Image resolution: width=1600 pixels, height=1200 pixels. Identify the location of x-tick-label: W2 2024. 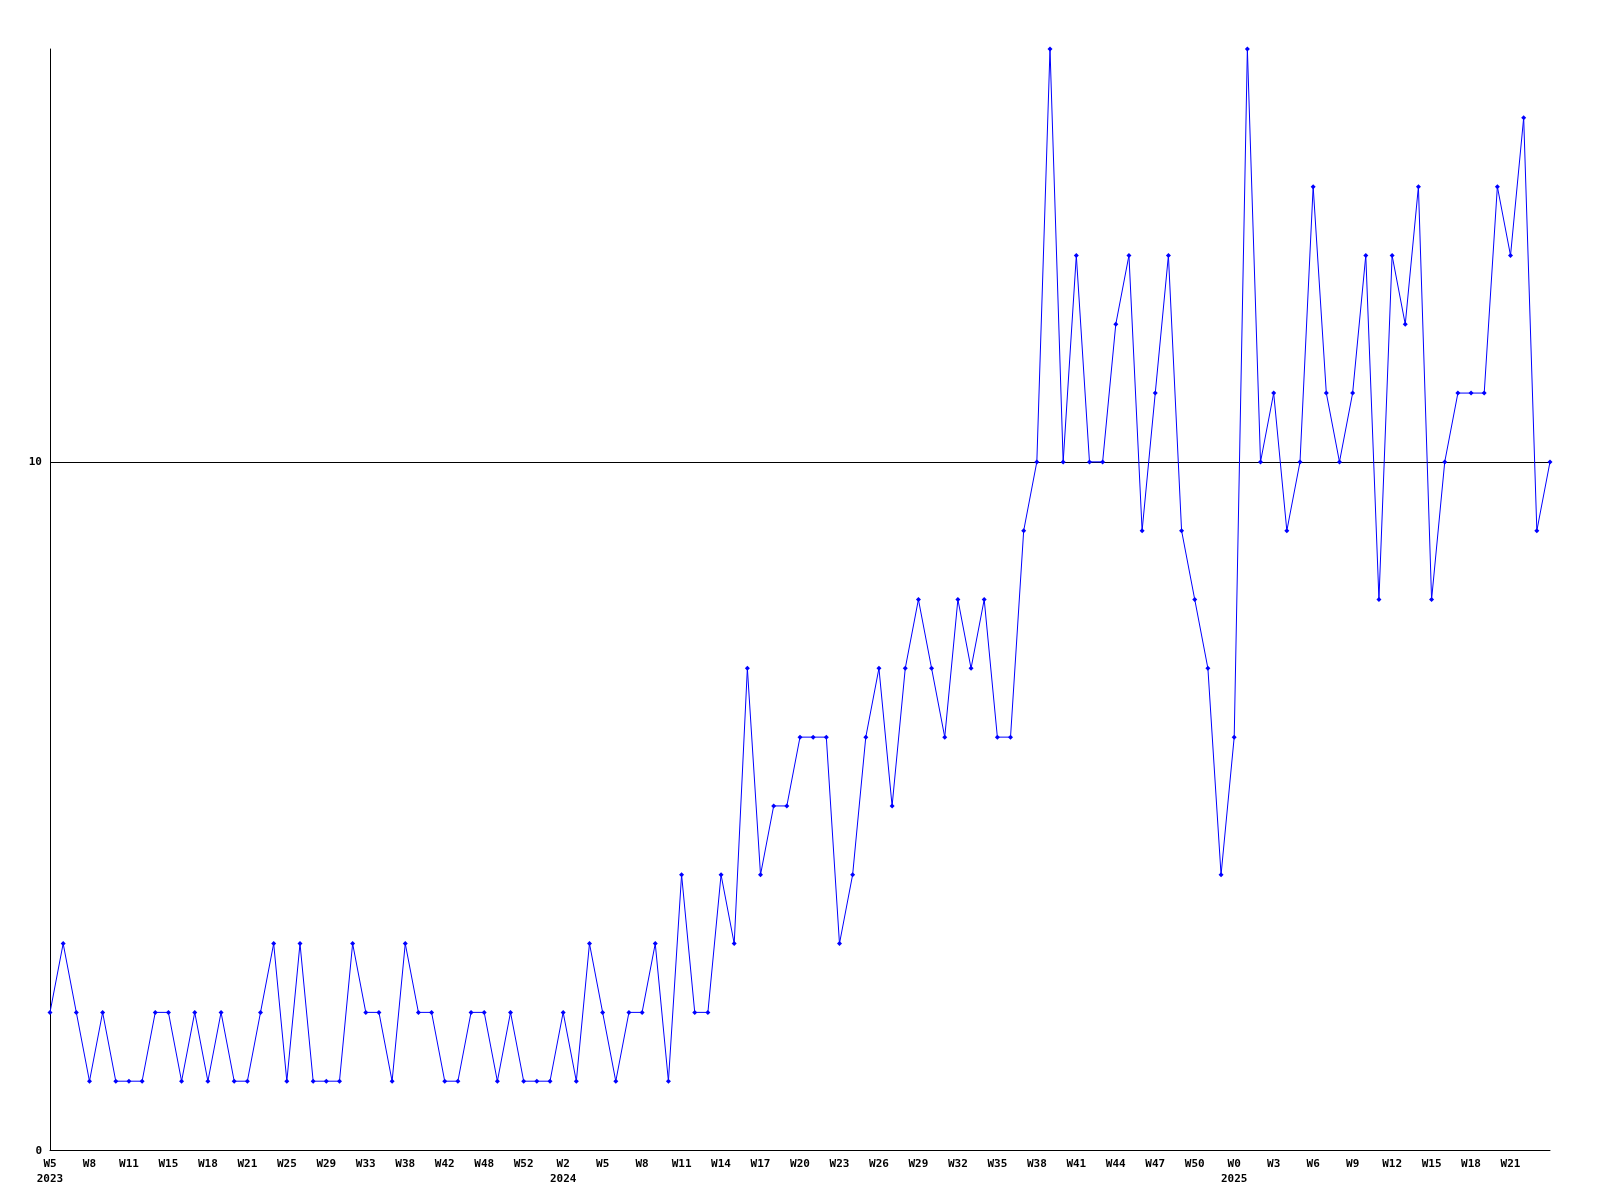
(563, 1171).